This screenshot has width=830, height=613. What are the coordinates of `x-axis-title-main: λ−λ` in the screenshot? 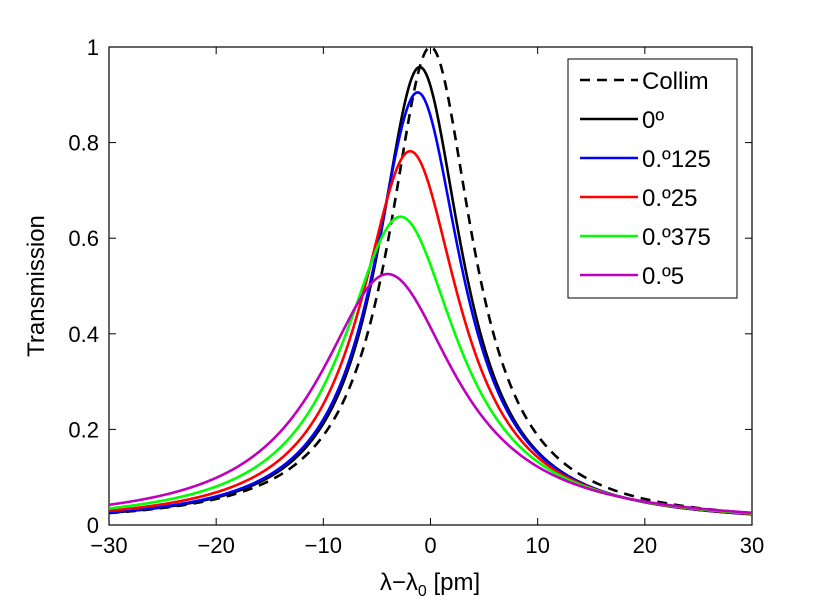 It's located at (399, 582).